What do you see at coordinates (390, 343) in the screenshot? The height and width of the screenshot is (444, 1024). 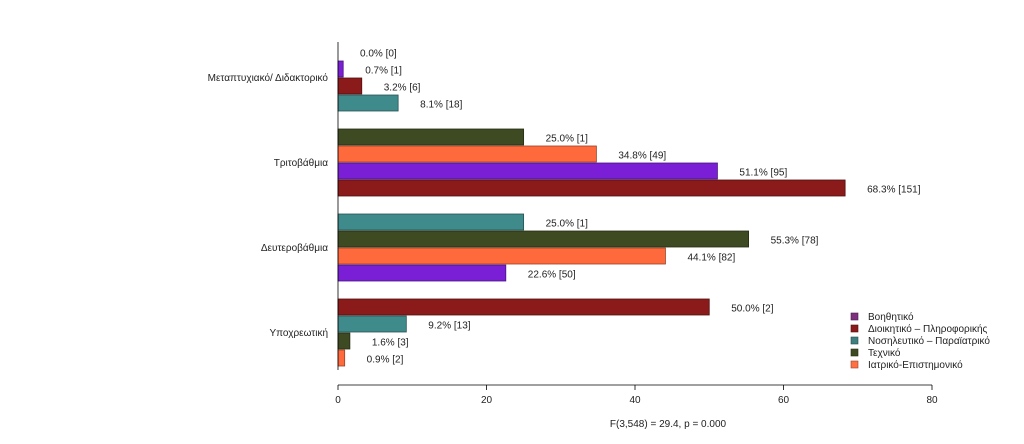 I see `data-label: 1.6% [3]` at bounding box center [390, 343].